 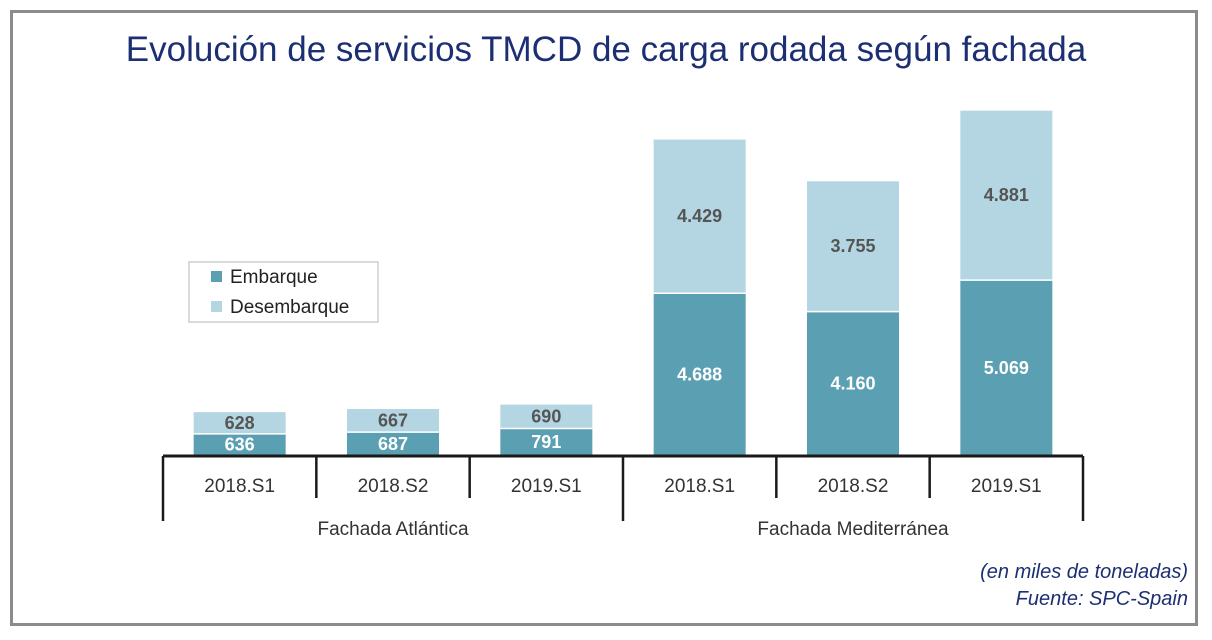 I want to click on legend-swatch-embarque, so click(x=216, y=276).